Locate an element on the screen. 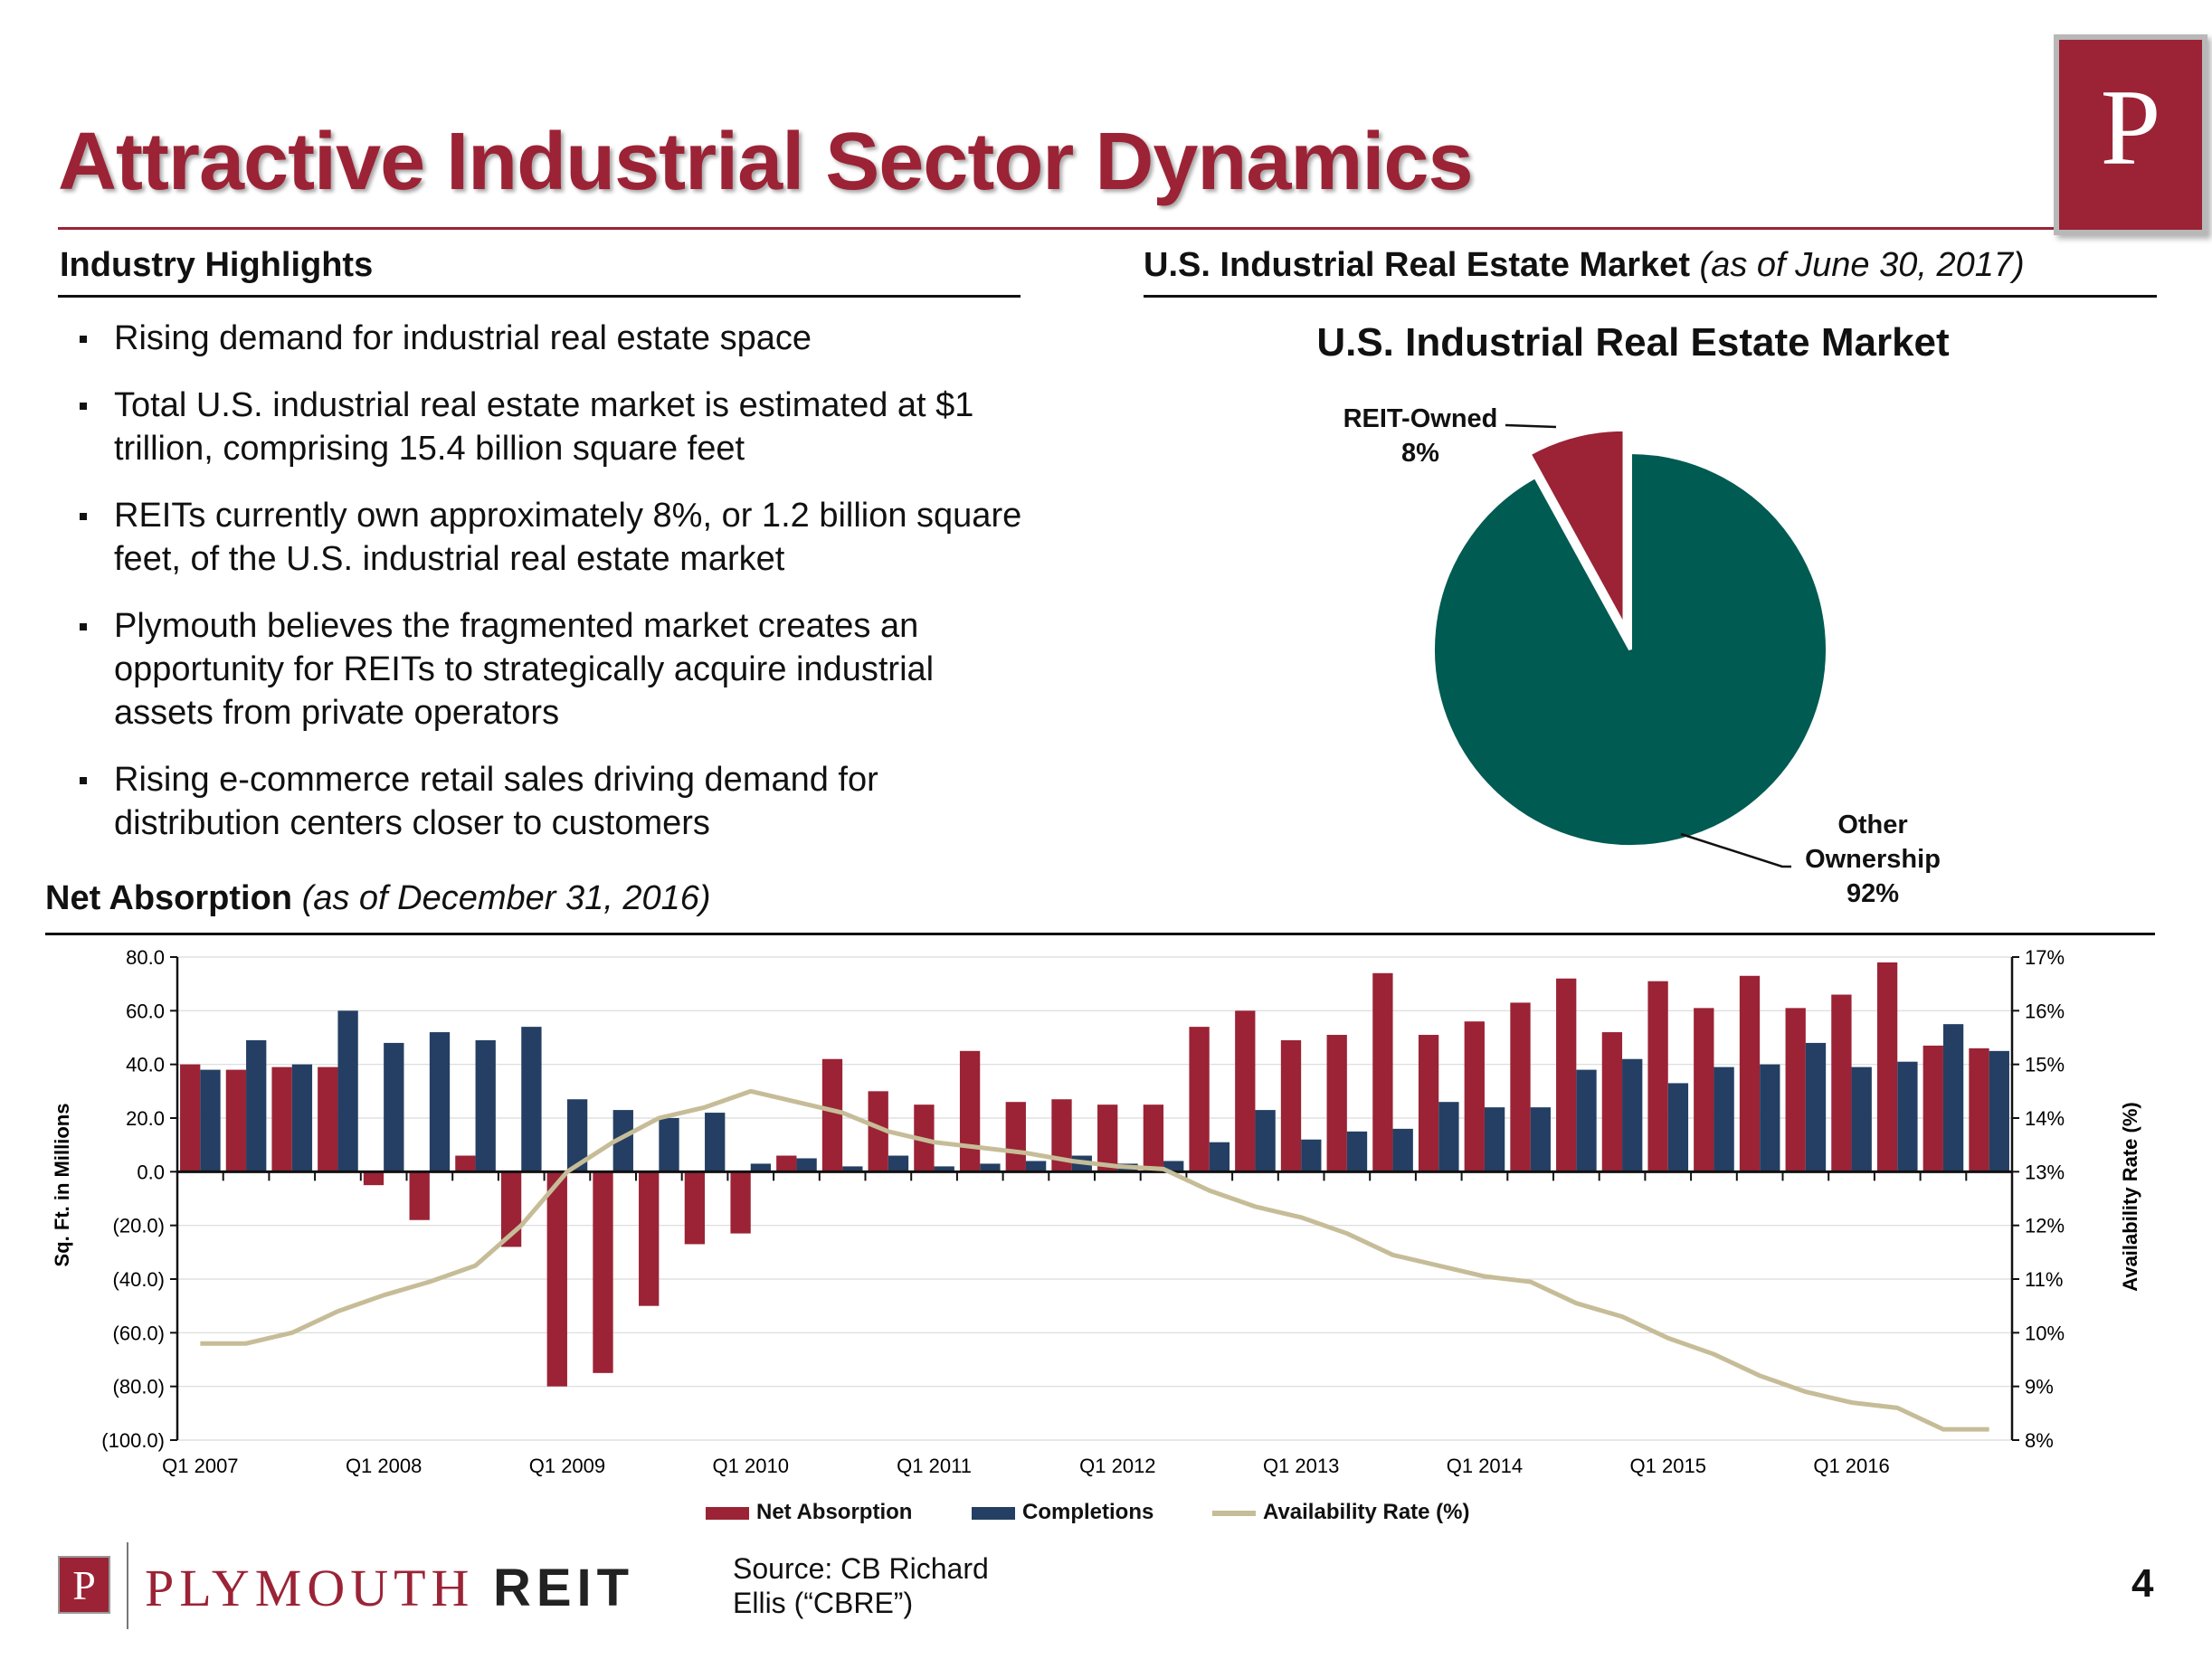 The width and height of the screenshot is (2212, 1659). market-heading-text: U.S. Industrial Real Estate Market is located at coordinates (1417, 265).